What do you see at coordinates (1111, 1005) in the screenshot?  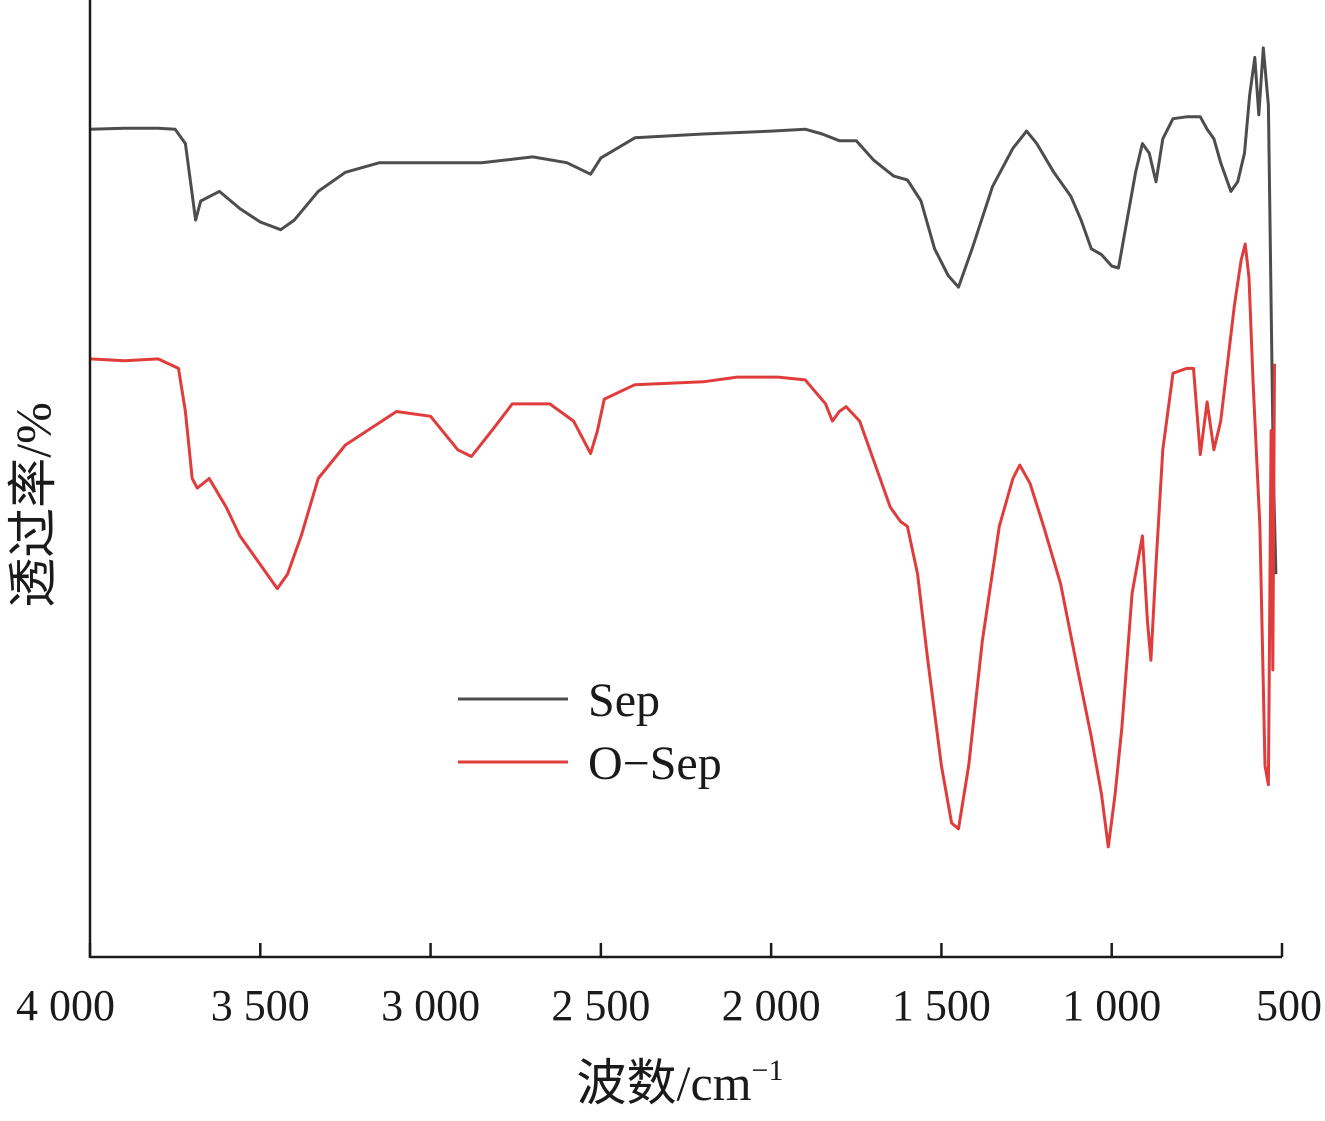 I see `x-tick-label: 1 000` at bounding box center [1111, 1005].